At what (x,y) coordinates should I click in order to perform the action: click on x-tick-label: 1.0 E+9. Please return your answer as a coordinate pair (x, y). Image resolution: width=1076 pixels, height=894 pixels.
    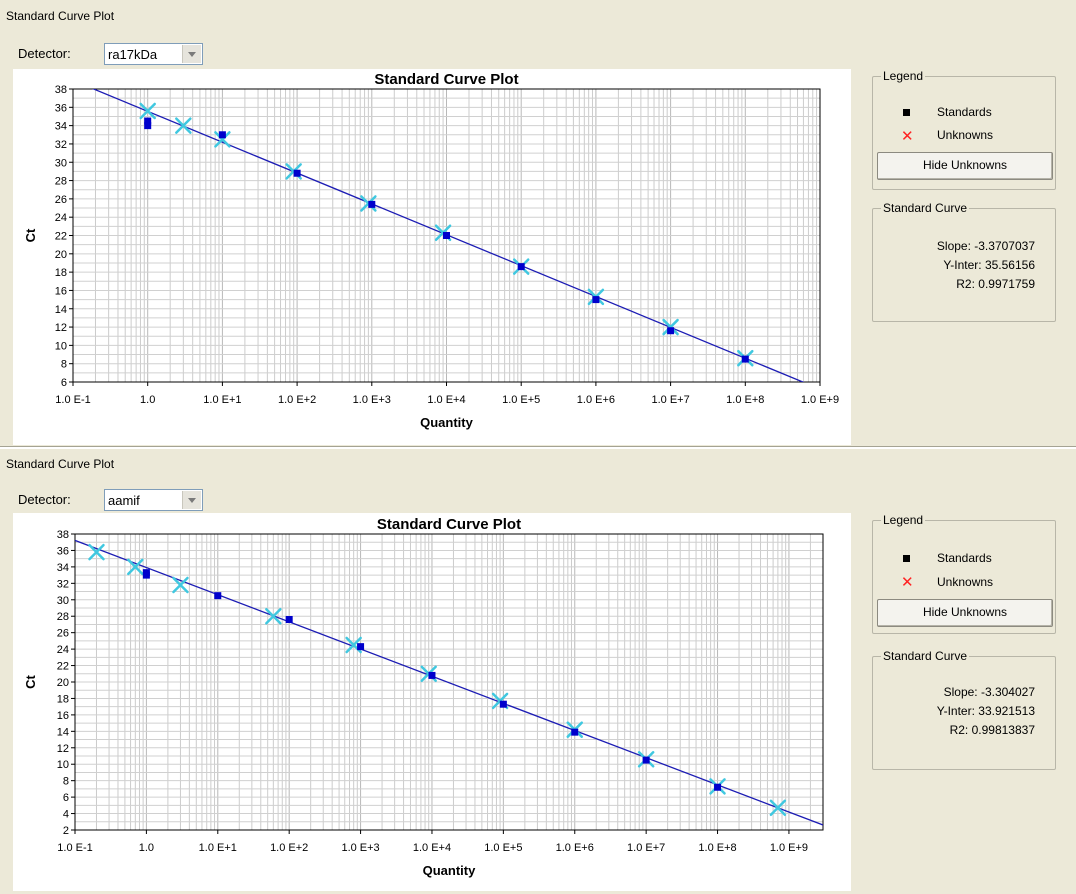
    Looking at the image, I should click on (820, 400).